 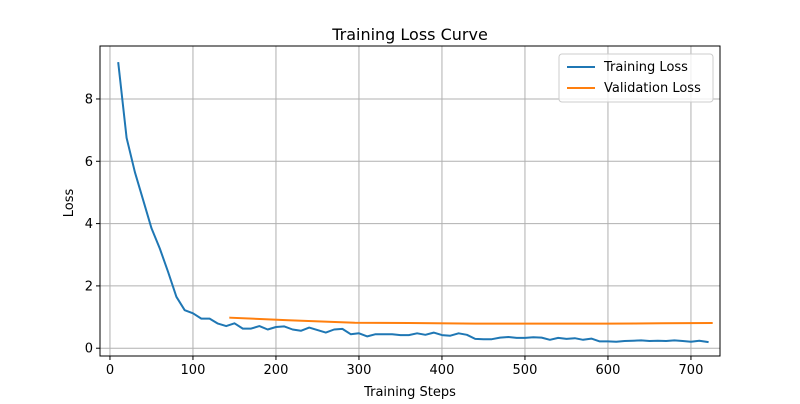 I want to click on legend-label-training-loss: Training Loss, so click(x=645, y=67).